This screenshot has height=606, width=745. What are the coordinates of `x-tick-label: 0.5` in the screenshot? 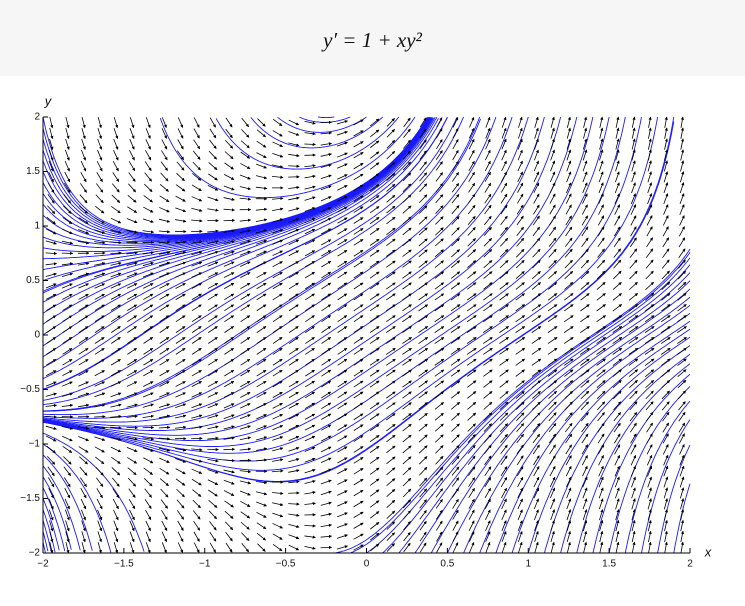 It's located at (447, 564).